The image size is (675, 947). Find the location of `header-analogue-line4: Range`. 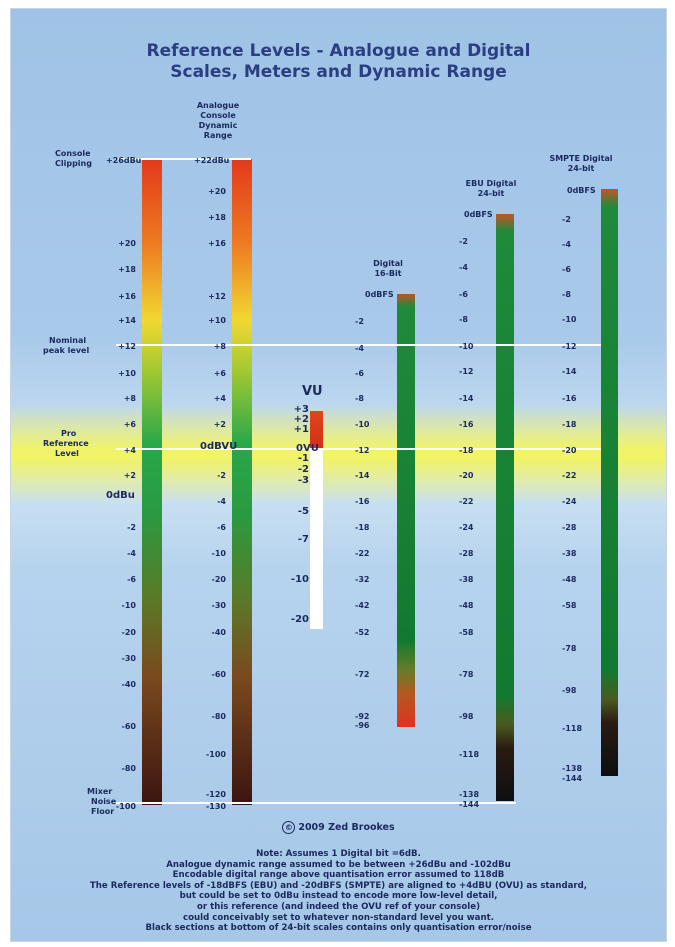

header-analogue-line4: Range is located at coordinates (218, 135).